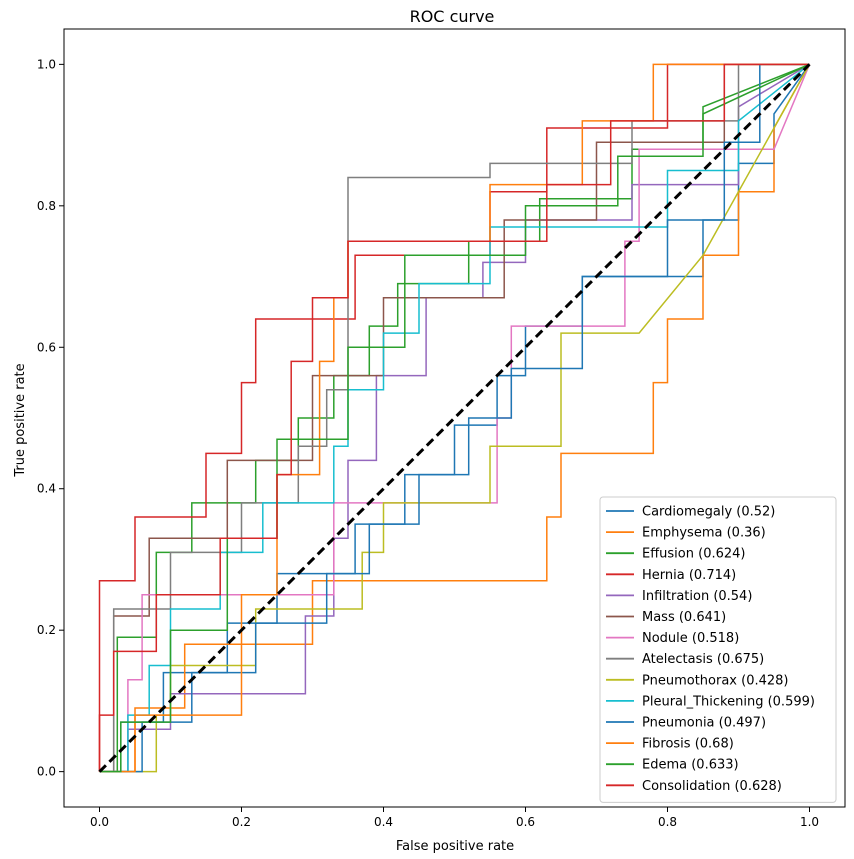 The width and height of the screenshot is (854, 859). Describe the element at coordinates (708, 512) in the screenshot. I see `legend-label: Cardiomegaly (0.52)` at that location.